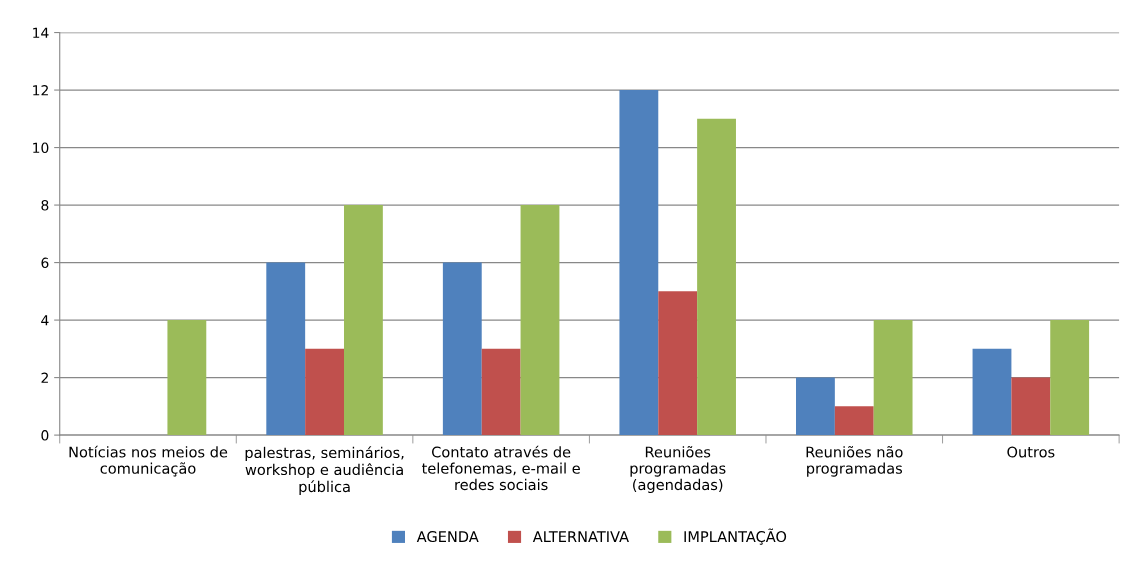 The image size is (1127, 571). Describe the element at coordinates (45, 320) in the screenshot. I see `y-tick-label: 4` at that location.